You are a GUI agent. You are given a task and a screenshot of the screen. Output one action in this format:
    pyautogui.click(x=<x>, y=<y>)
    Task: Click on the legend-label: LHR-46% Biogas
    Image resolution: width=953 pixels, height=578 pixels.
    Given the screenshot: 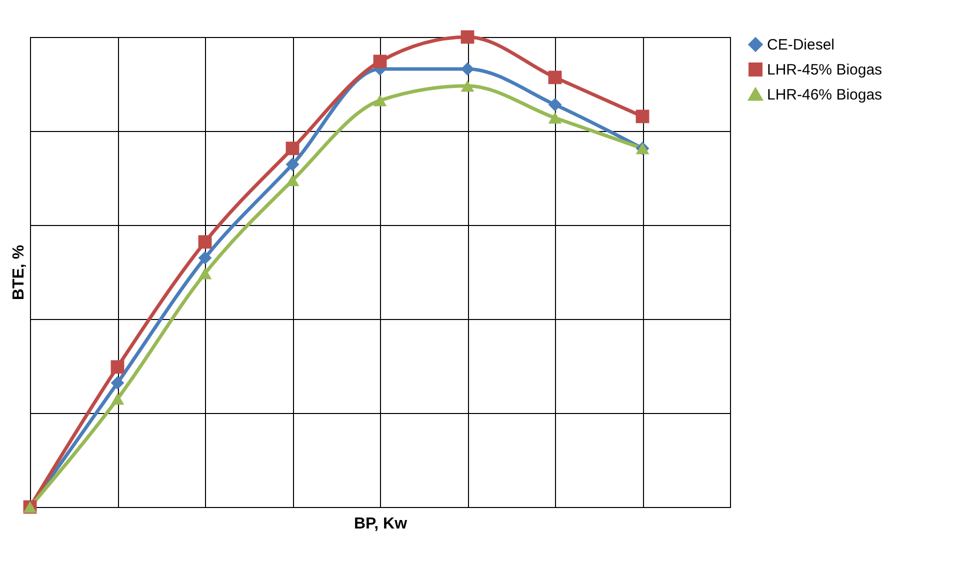 What is the action you would take?
    pyautogui.click(x=824, y=95)
    